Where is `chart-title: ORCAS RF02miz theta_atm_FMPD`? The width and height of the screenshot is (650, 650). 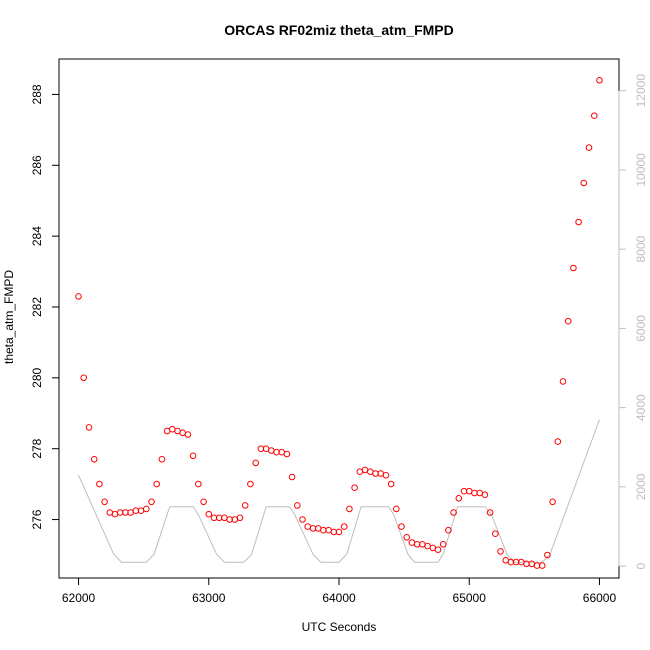 chart-title: ORCAS RF02miz theta_atm_FMPD is located at coordinates (339, 30).